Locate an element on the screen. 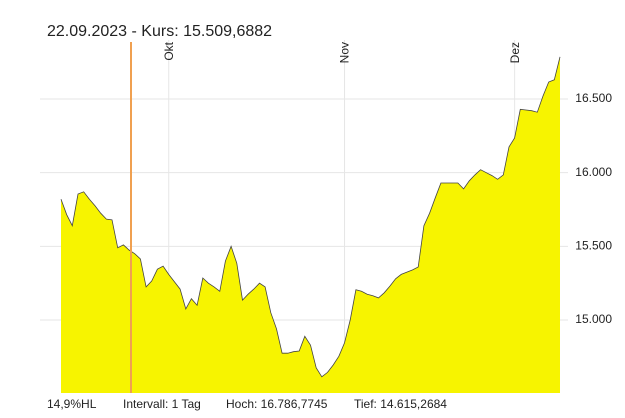  x-tick-label: Dez is located at coordinates (515, 52).